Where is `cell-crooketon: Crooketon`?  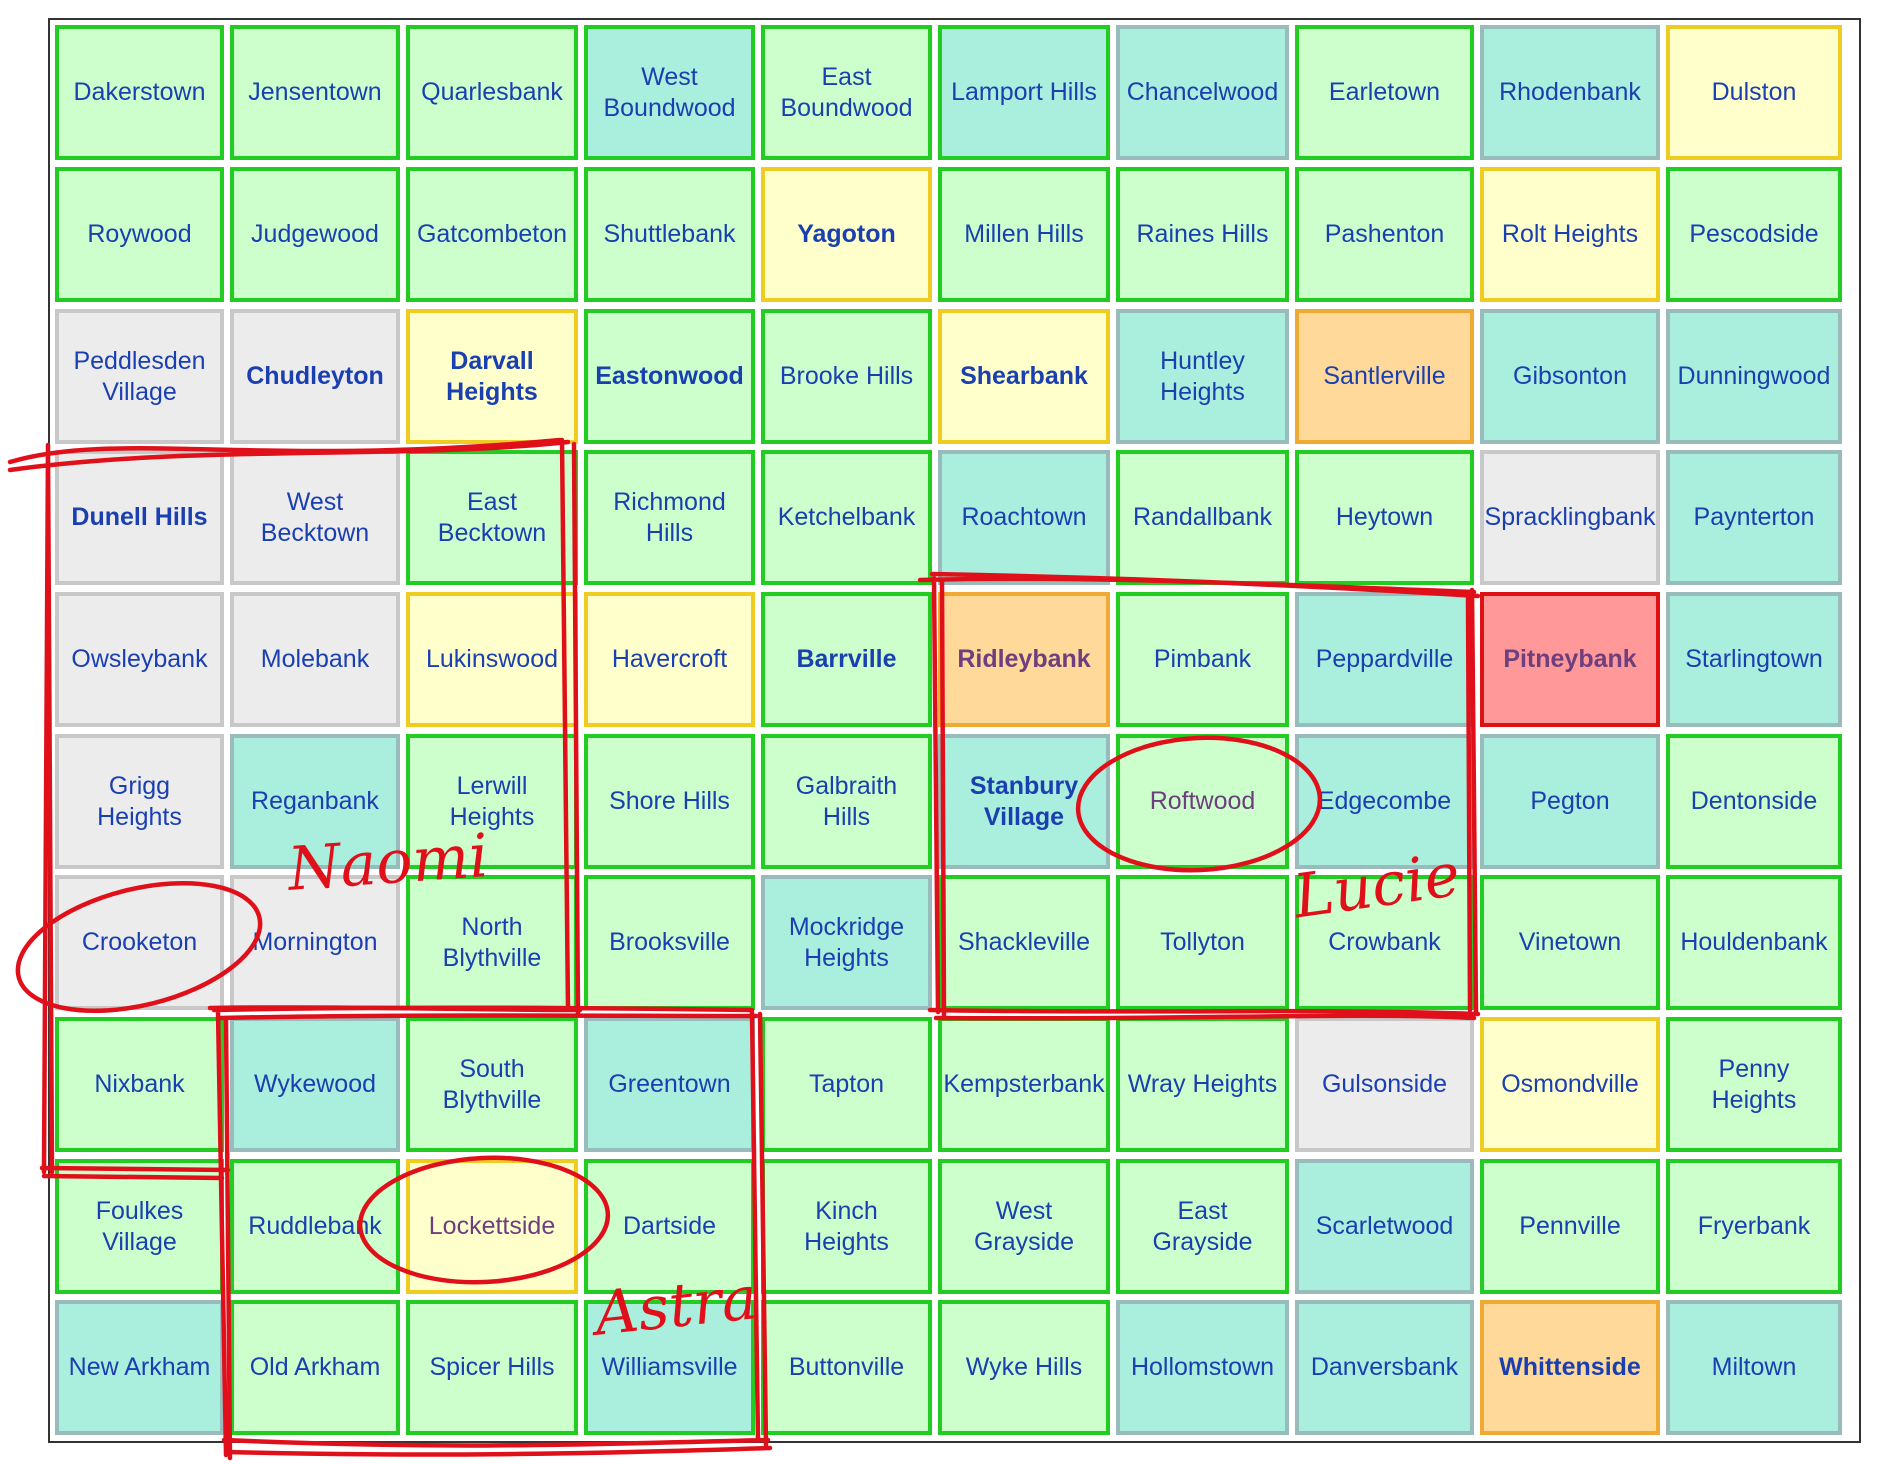
cell-crooketon: Crooketon is located at coordinates (139, 942).